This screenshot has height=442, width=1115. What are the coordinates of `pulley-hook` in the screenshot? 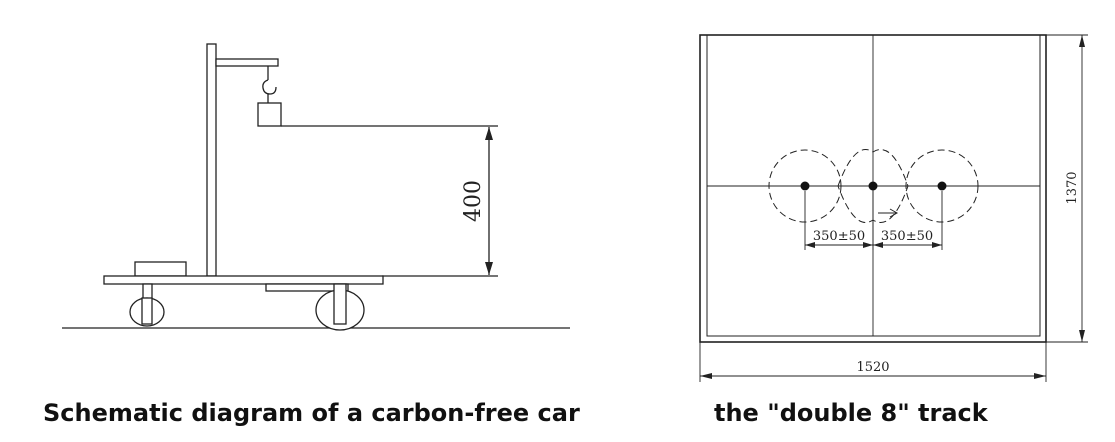 It's located at (269, 84).